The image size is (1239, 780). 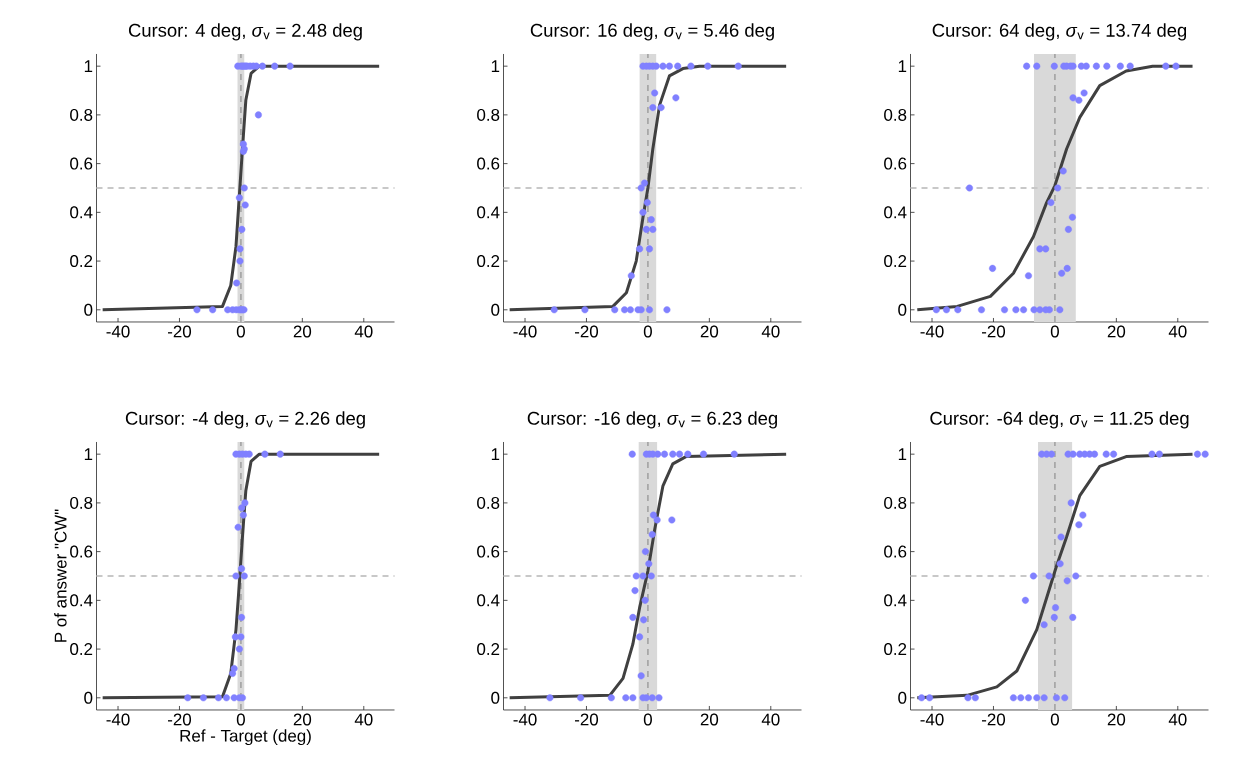 What do you see at coordinates (1059, 420) in the screenshot?
I see `chart-title: Cursor: -64 deg, σ$_{v}$ = 11.25 deg` at bounding box center [1059, 420].